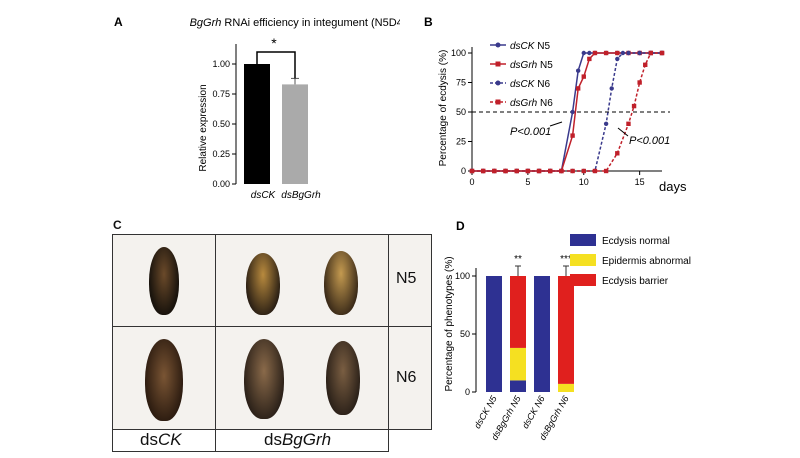 The image size is (800, 458). What do you see at coordinates (302, 440) in the screenshot?
I see `col-label-cell-dsbggrh` at bounding box center [302, 440].